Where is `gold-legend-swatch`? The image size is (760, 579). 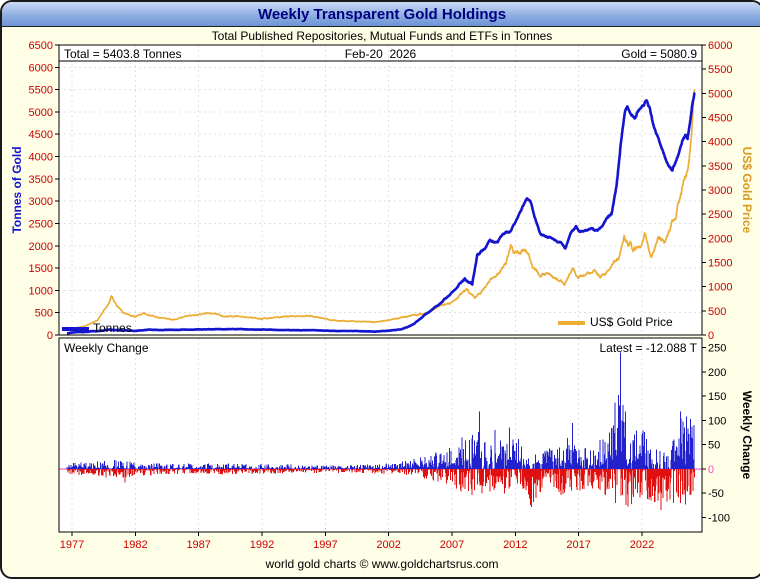 gold-legend-swatch is located at coordinates (571, 323).